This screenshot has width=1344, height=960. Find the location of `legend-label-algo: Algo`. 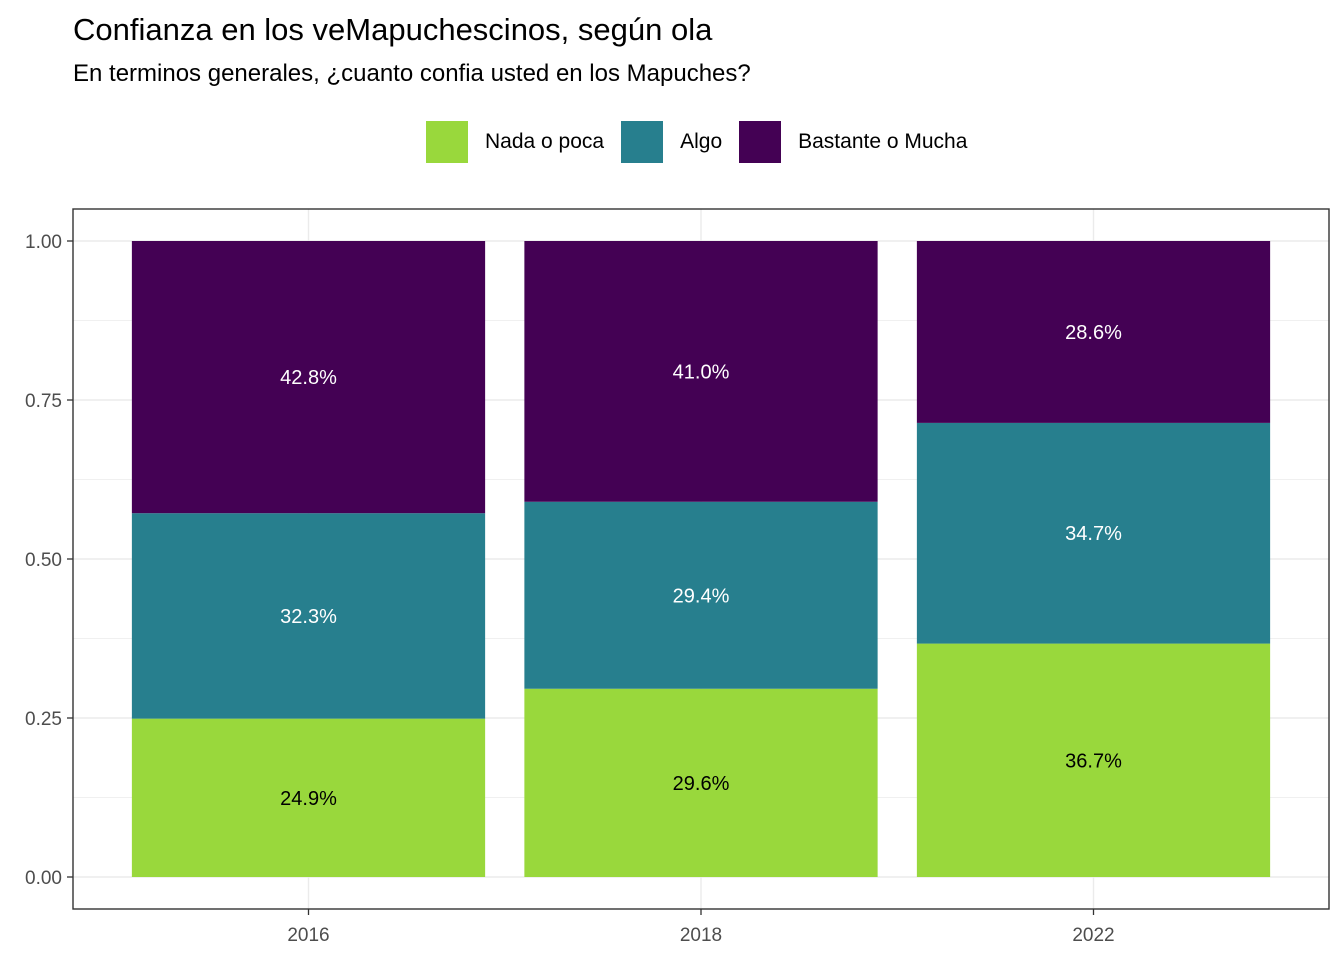

legend-label-algo: Algo is located at coordinates (701, 141).